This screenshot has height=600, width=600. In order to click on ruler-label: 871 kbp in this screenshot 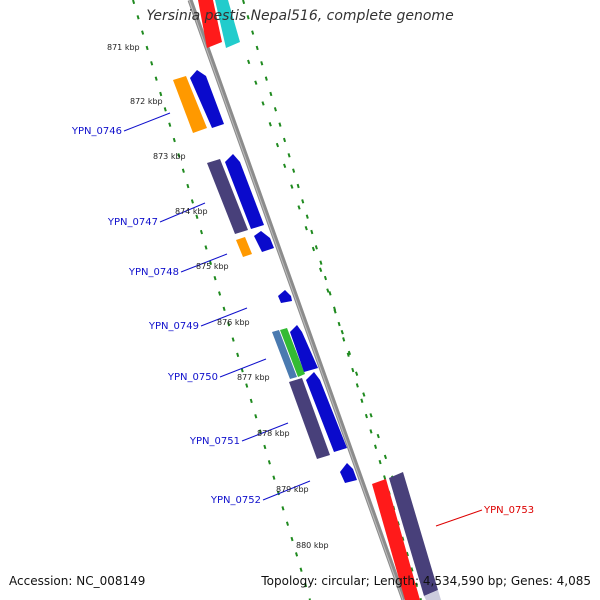, I will do `click(123, 47)`.